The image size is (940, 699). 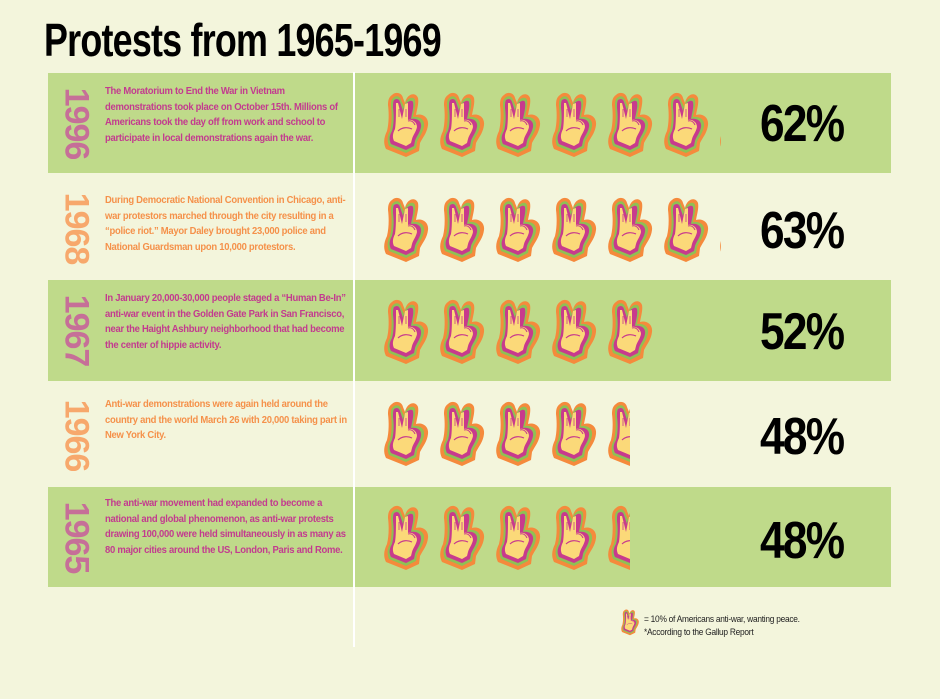 I want to click on year-label: 1996, so click(x=76, y=123).